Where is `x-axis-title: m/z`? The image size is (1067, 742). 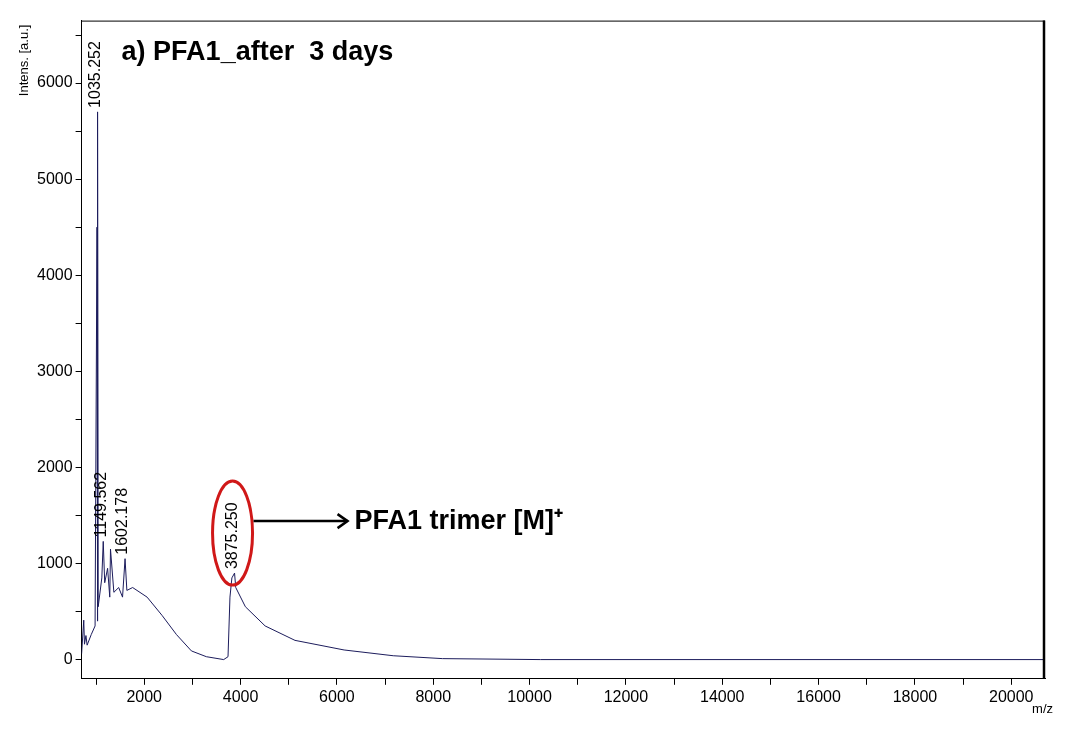
x-axis-title: m/z is located at coordinates (1042, 708).